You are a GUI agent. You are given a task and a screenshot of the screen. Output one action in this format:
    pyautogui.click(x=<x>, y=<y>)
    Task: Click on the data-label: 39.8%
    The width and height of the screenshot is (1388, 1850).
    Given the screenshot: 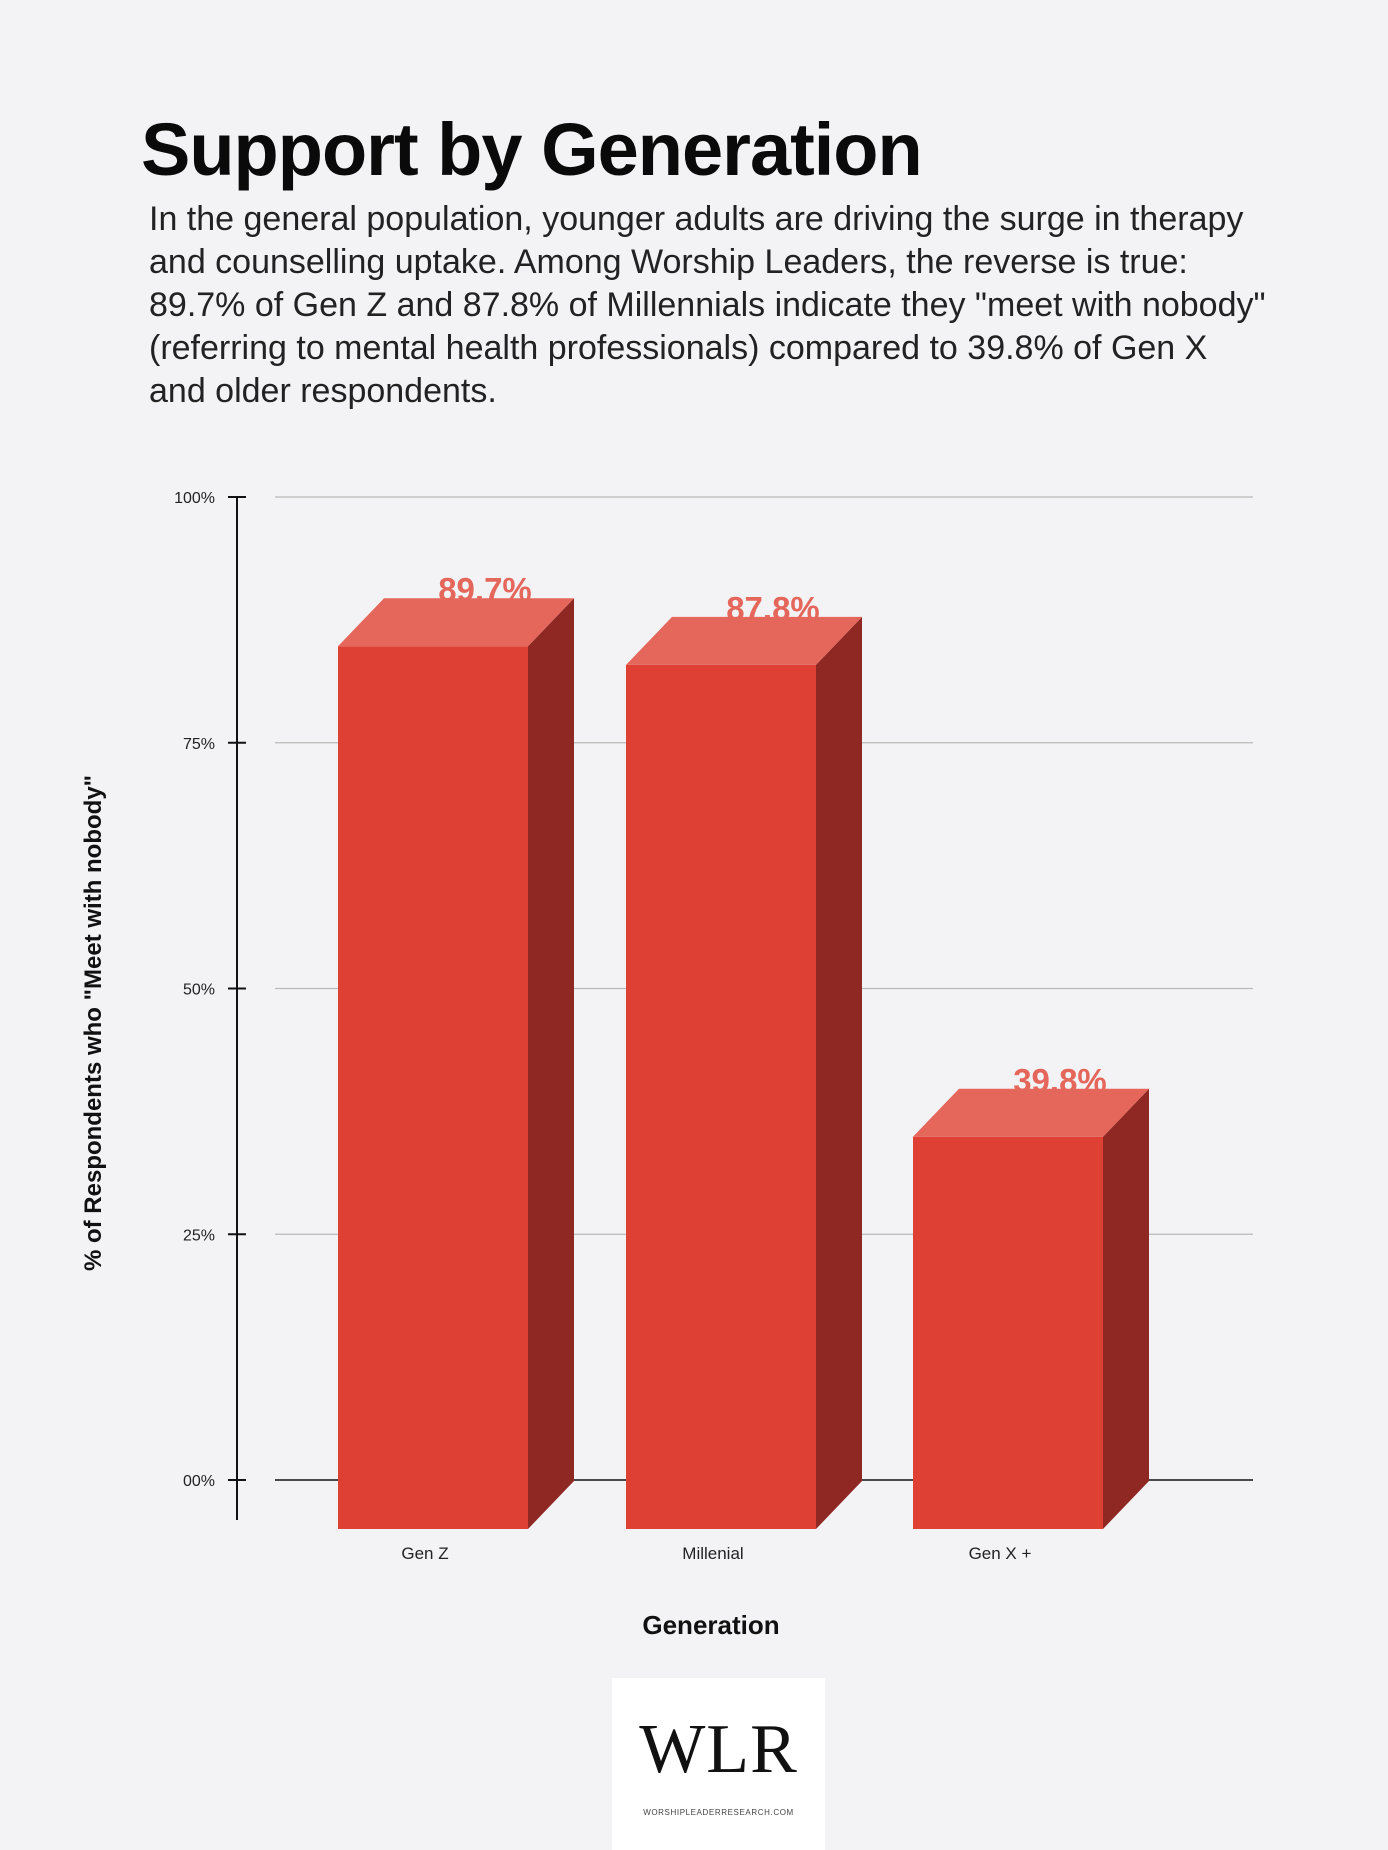 What is the action you would take?
    pyautogui.click(x=1060, y=1080)
    